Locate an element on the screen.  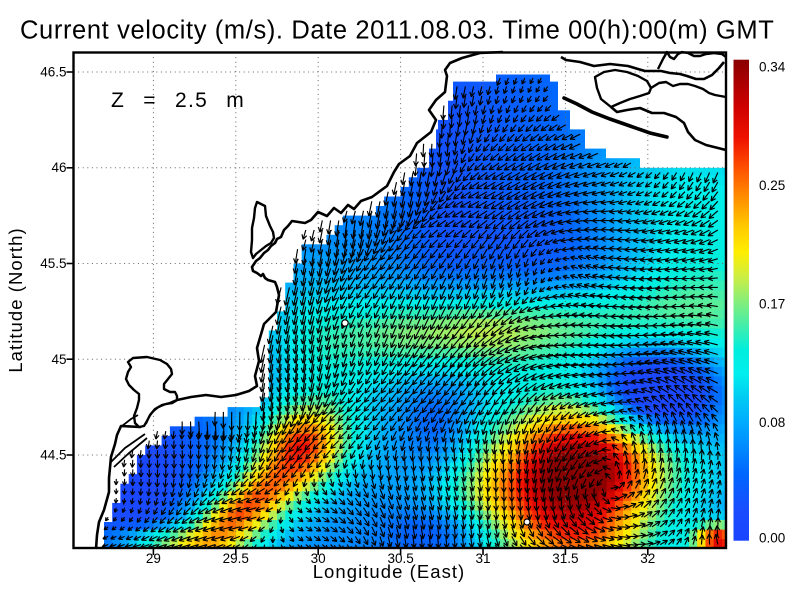
svg-text: Z = 2.5 m is located at coordinates (178, 100).